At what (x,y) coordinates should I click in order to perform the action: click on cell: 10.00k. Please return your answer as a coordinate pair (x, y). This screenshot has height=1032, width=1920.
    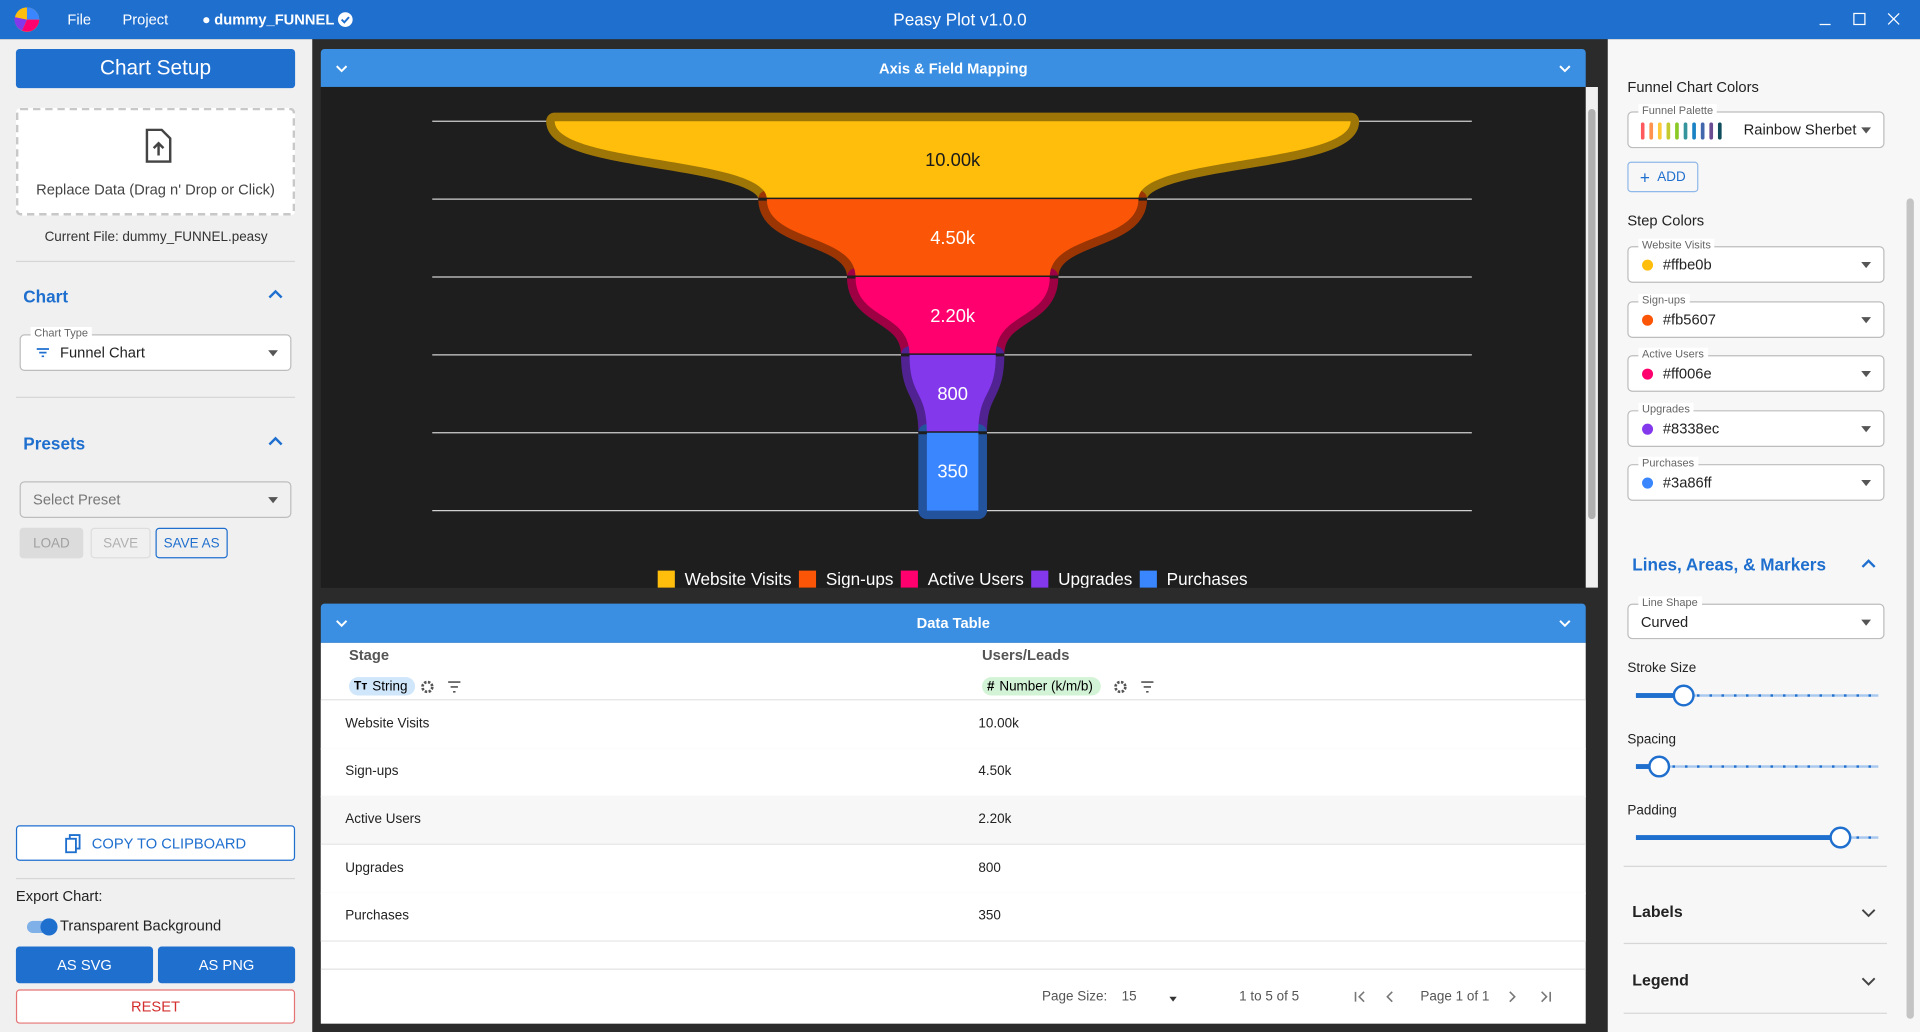
    Looking at the image, I should click on (998, 724).